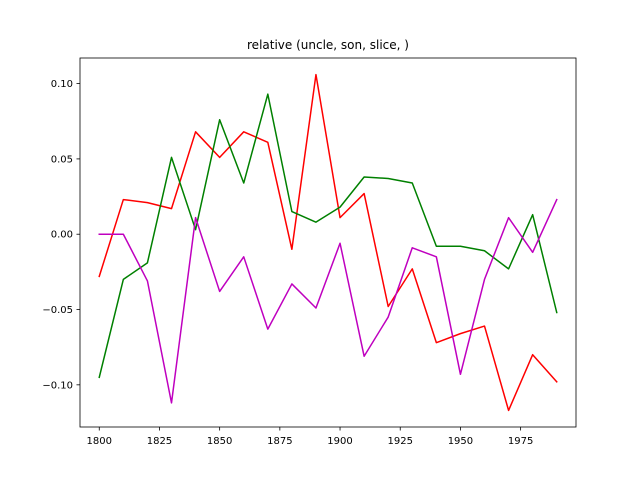 Image resolution: width=640 pixels, height=480 pixels. Describe the element at coordinates (219, 441) in the screenshot. I see `x-tick-label: 1850` at that location.